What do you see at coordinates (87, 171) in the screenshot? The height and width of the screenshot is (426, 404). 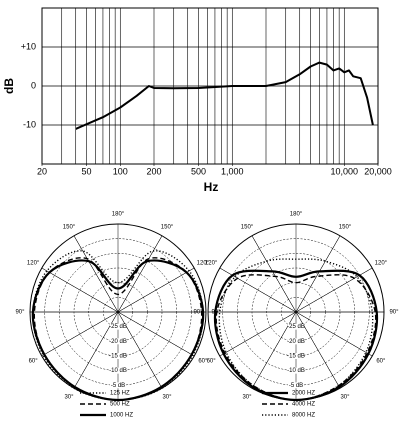 I see `x-tick-label: 50` at bounding box center [87, 171].